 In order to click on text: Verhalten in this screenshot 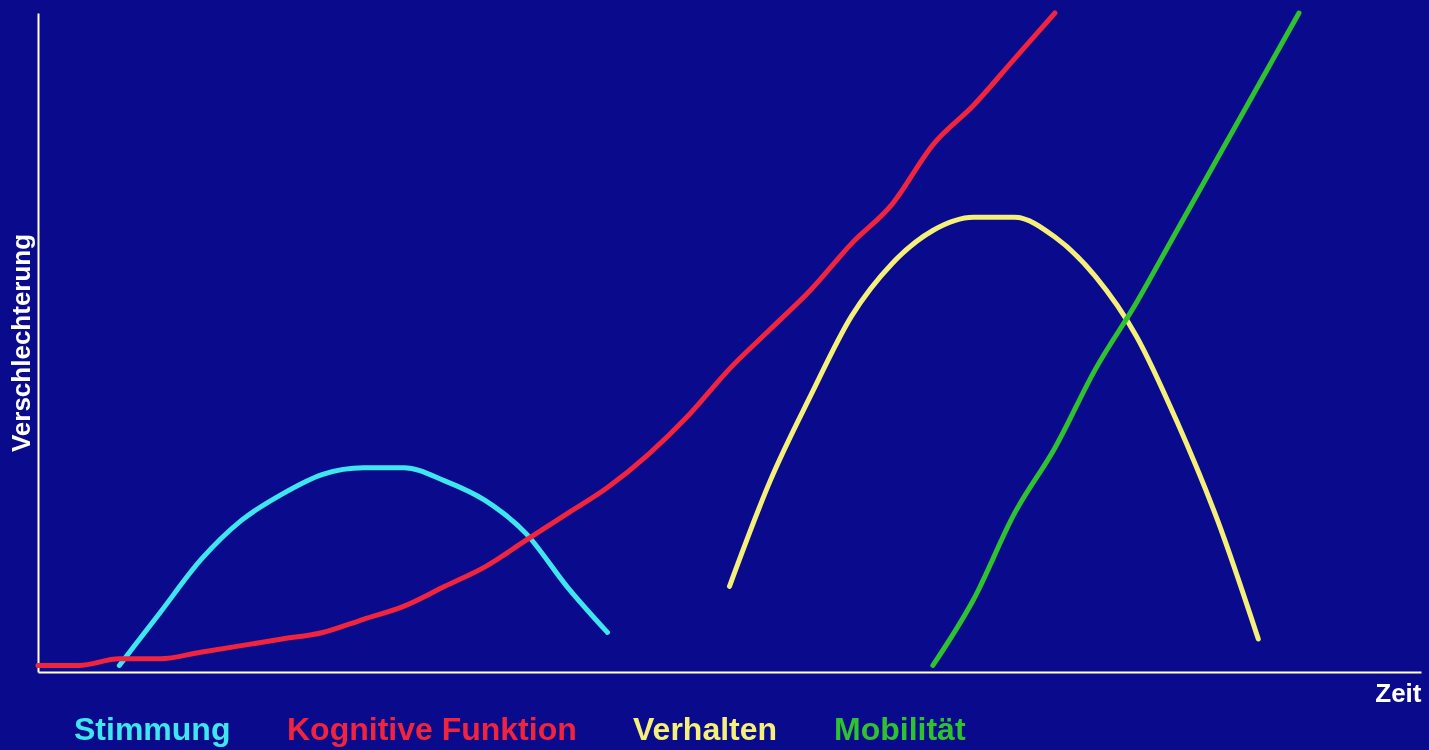, I will do `click(705, 729)`.